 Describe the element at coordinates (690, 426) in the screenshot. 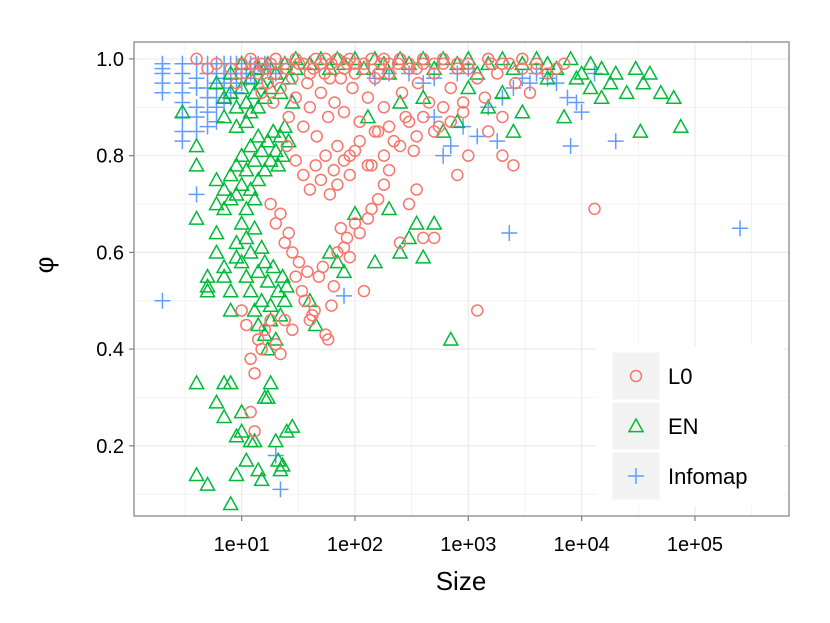

I see `legend: L0 EN Infomap` at that location.